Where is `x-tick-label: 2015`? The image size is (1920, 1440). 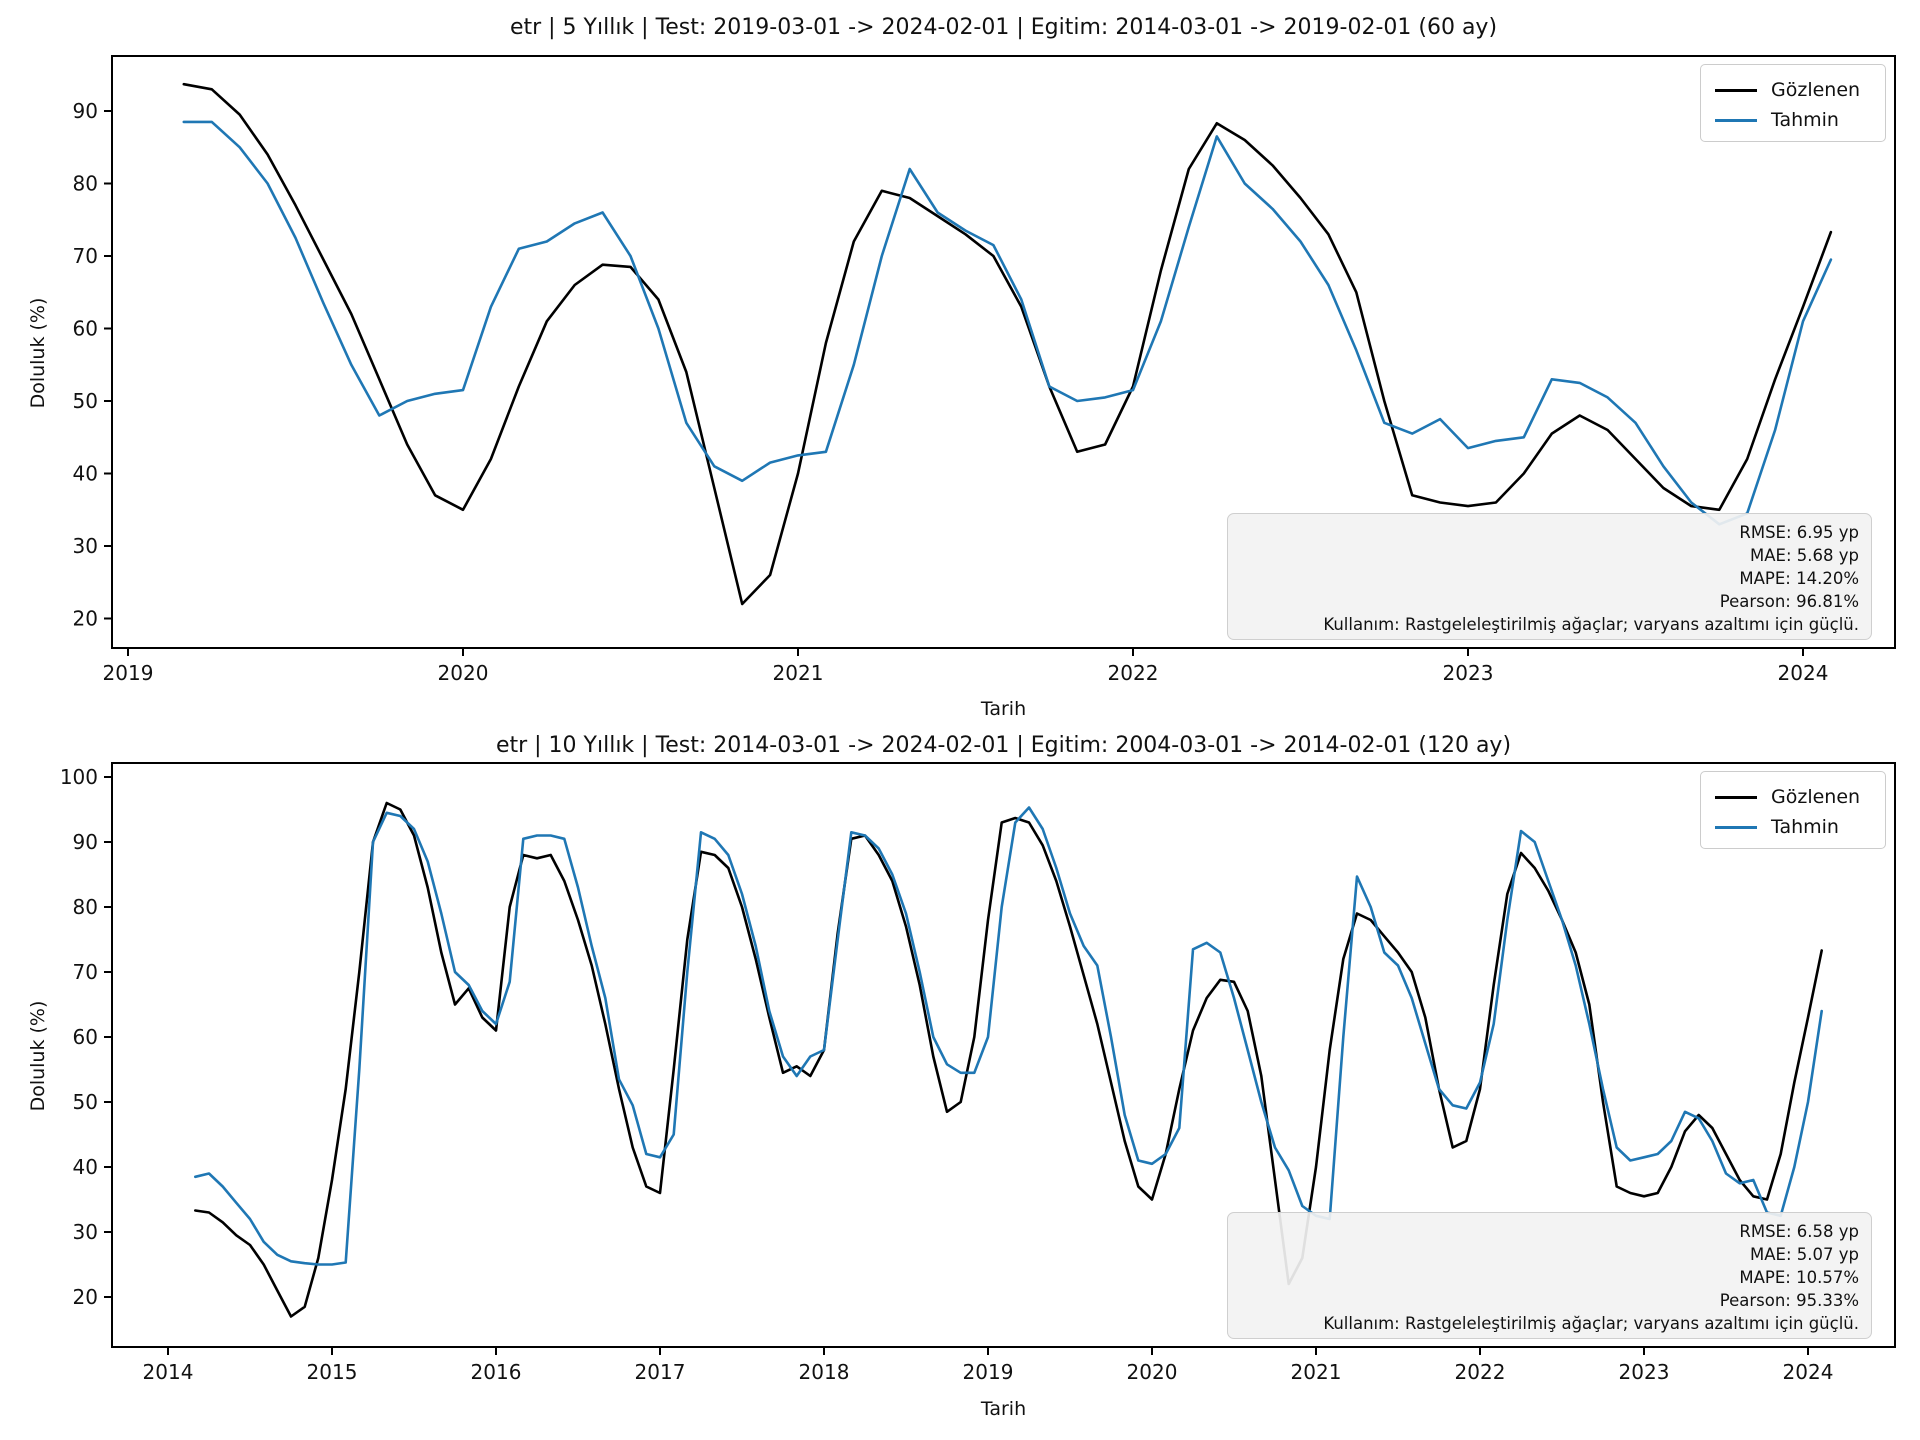 x-tick-label: 2015 is located at coordinates (332, 1372).